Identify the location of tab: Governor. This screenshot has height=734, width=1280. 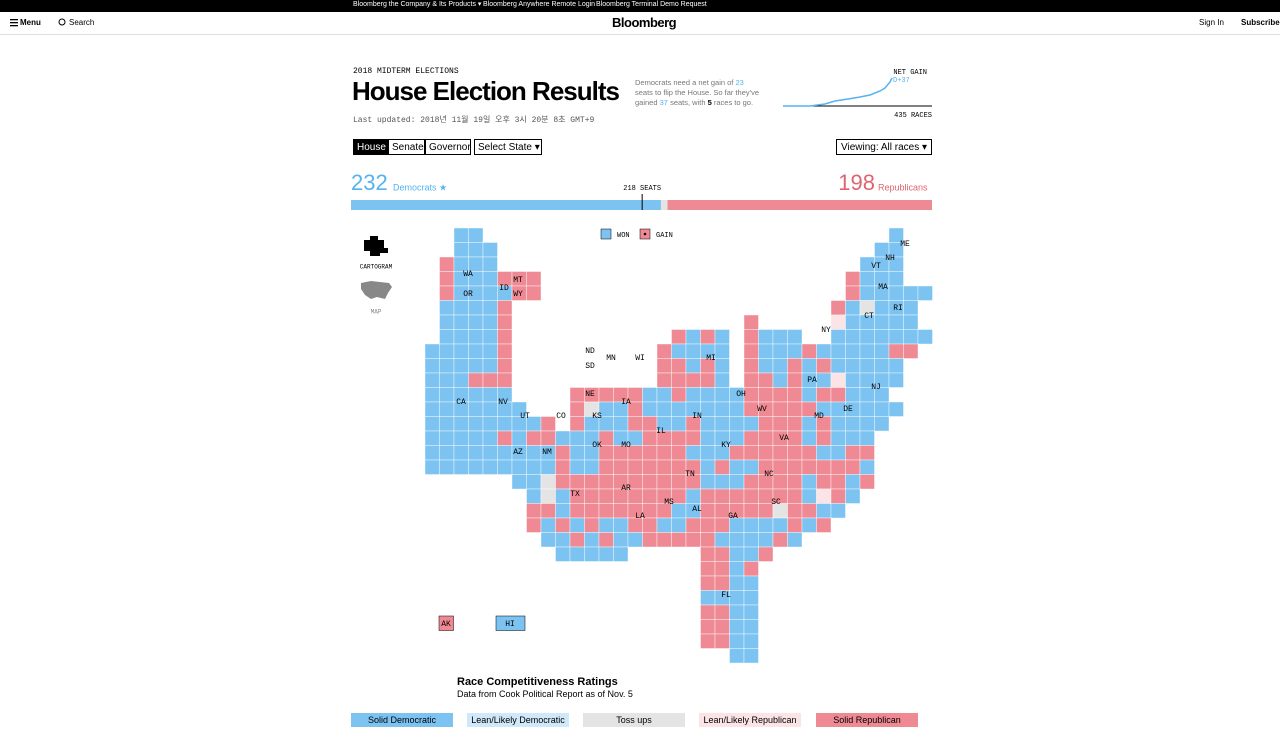
(448, 147).